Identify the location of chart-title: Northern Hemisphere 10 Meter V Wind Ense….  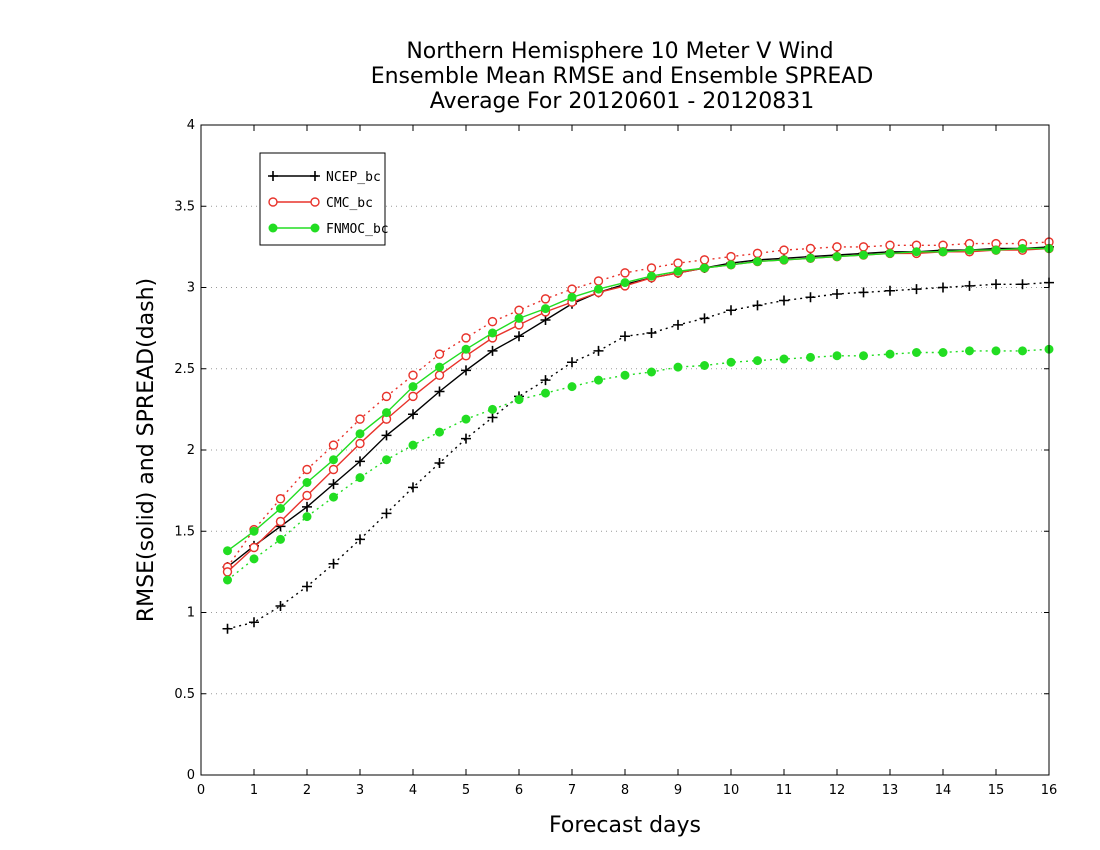
(622, 76).